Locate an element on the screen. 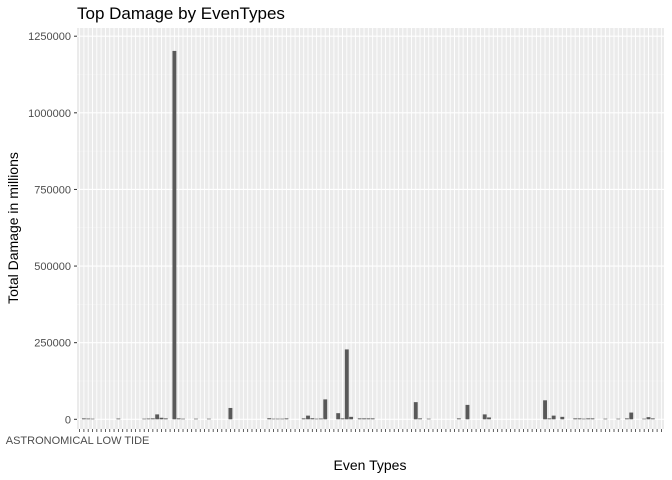 The image size is (672, 480). y-tick-label: 500000 is located at coordinates (52, 267).